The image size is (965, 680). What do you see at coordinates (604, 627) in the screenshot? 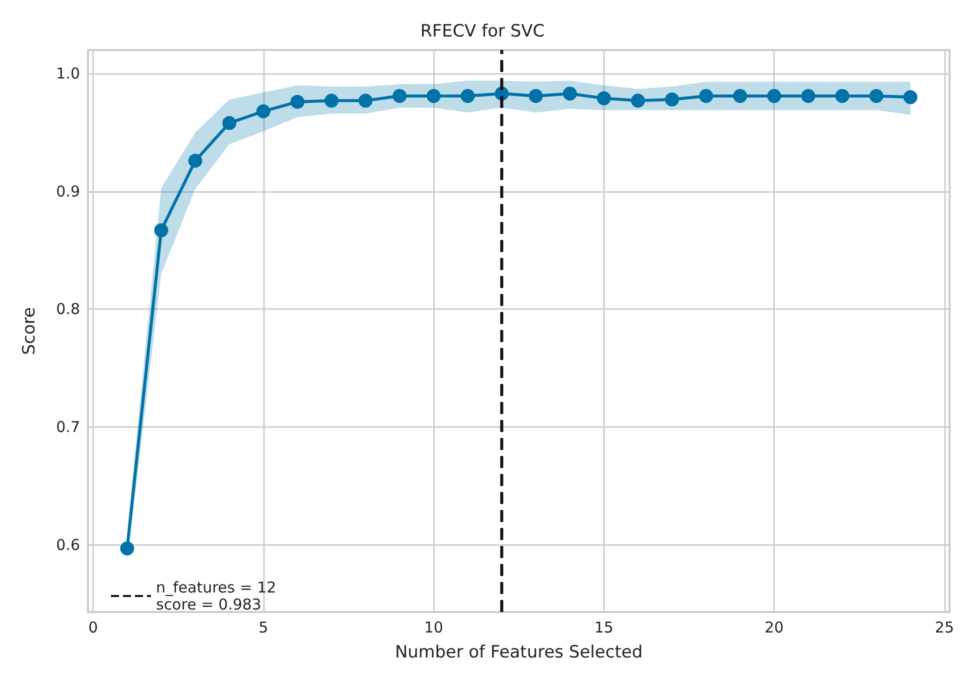
I see `x-tick-label: 15` at bounding box center [604, 627].